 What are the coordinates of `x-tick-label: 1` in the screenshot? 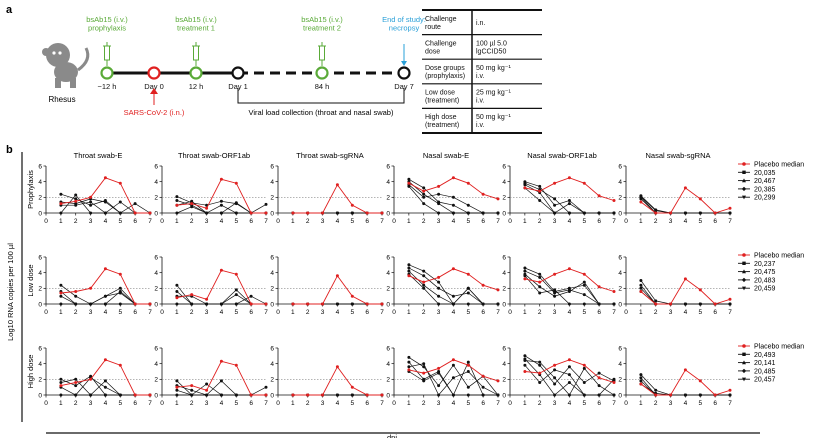 It's located at (525, 312).